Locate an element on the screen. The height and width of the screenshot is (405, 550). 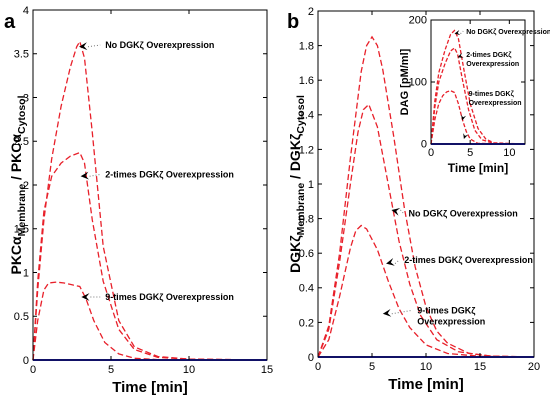
y-tick-label: 3 is located at coordinates (26, 98).